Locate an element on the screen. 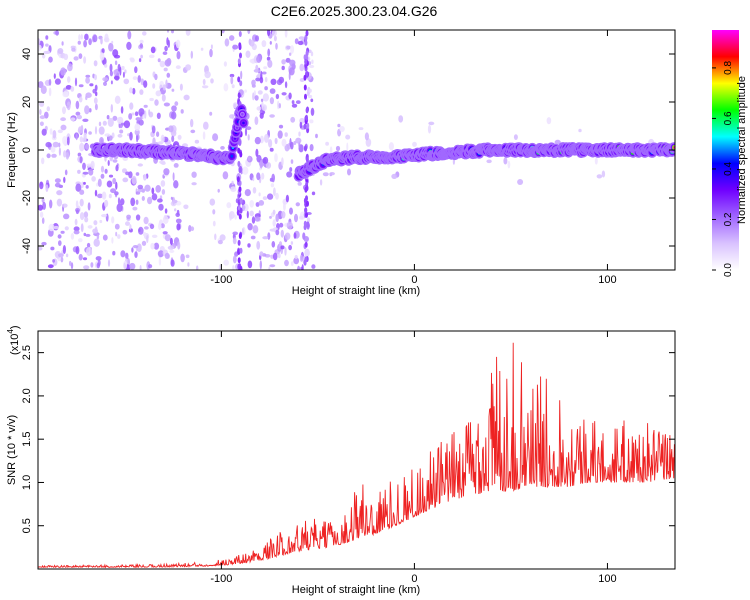 This screenshot has width=750, height=600. spectrogram-y-label: Frequency (Hz) is located at coordinates (12, 150).